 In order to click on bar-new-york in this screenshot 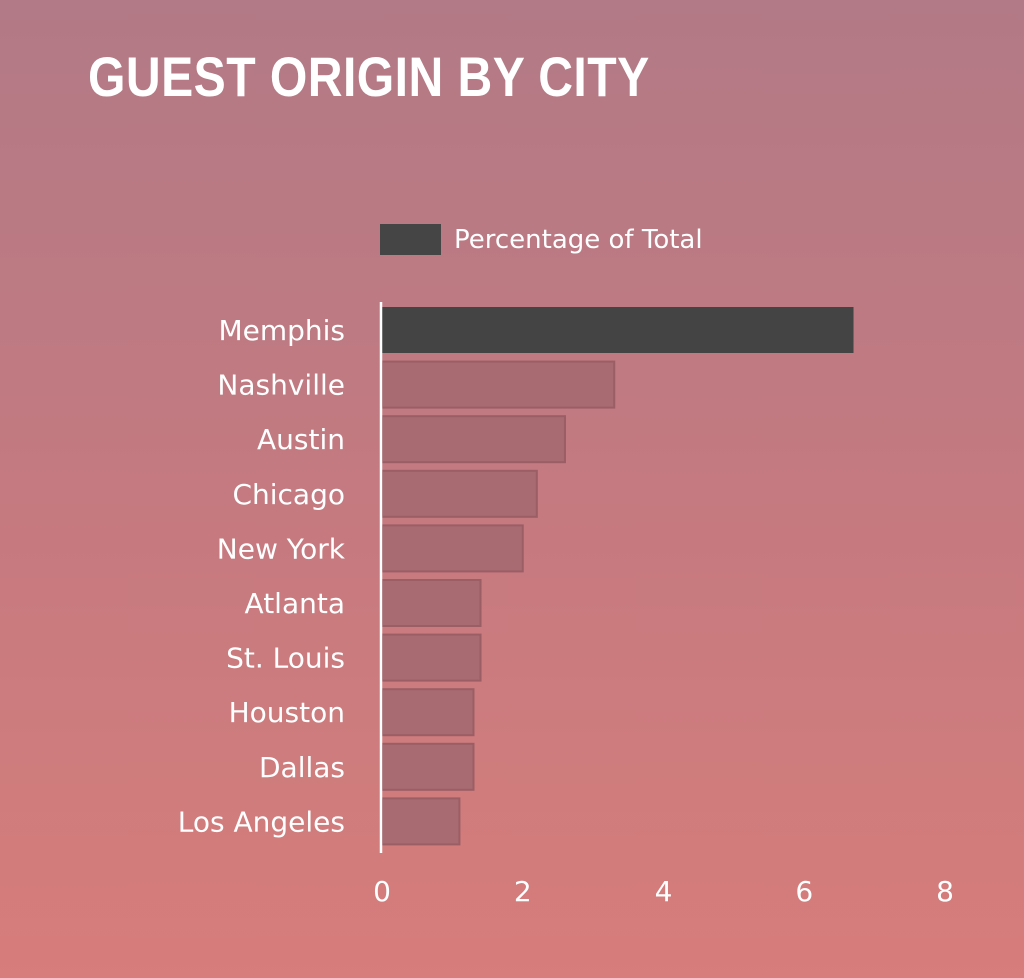, I will do `click(452, 548)`.